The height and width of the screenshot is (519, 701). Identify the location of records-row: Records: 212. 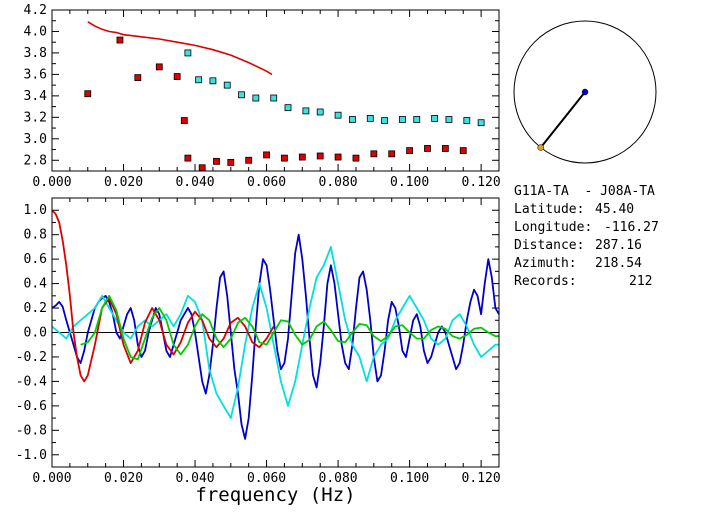
(583, 282).